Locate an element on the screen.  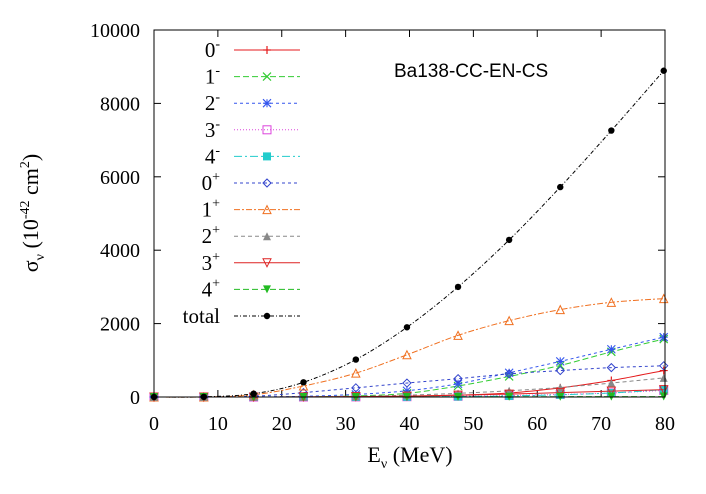
legend-item: 3+ is located at coordinates (251, 262).